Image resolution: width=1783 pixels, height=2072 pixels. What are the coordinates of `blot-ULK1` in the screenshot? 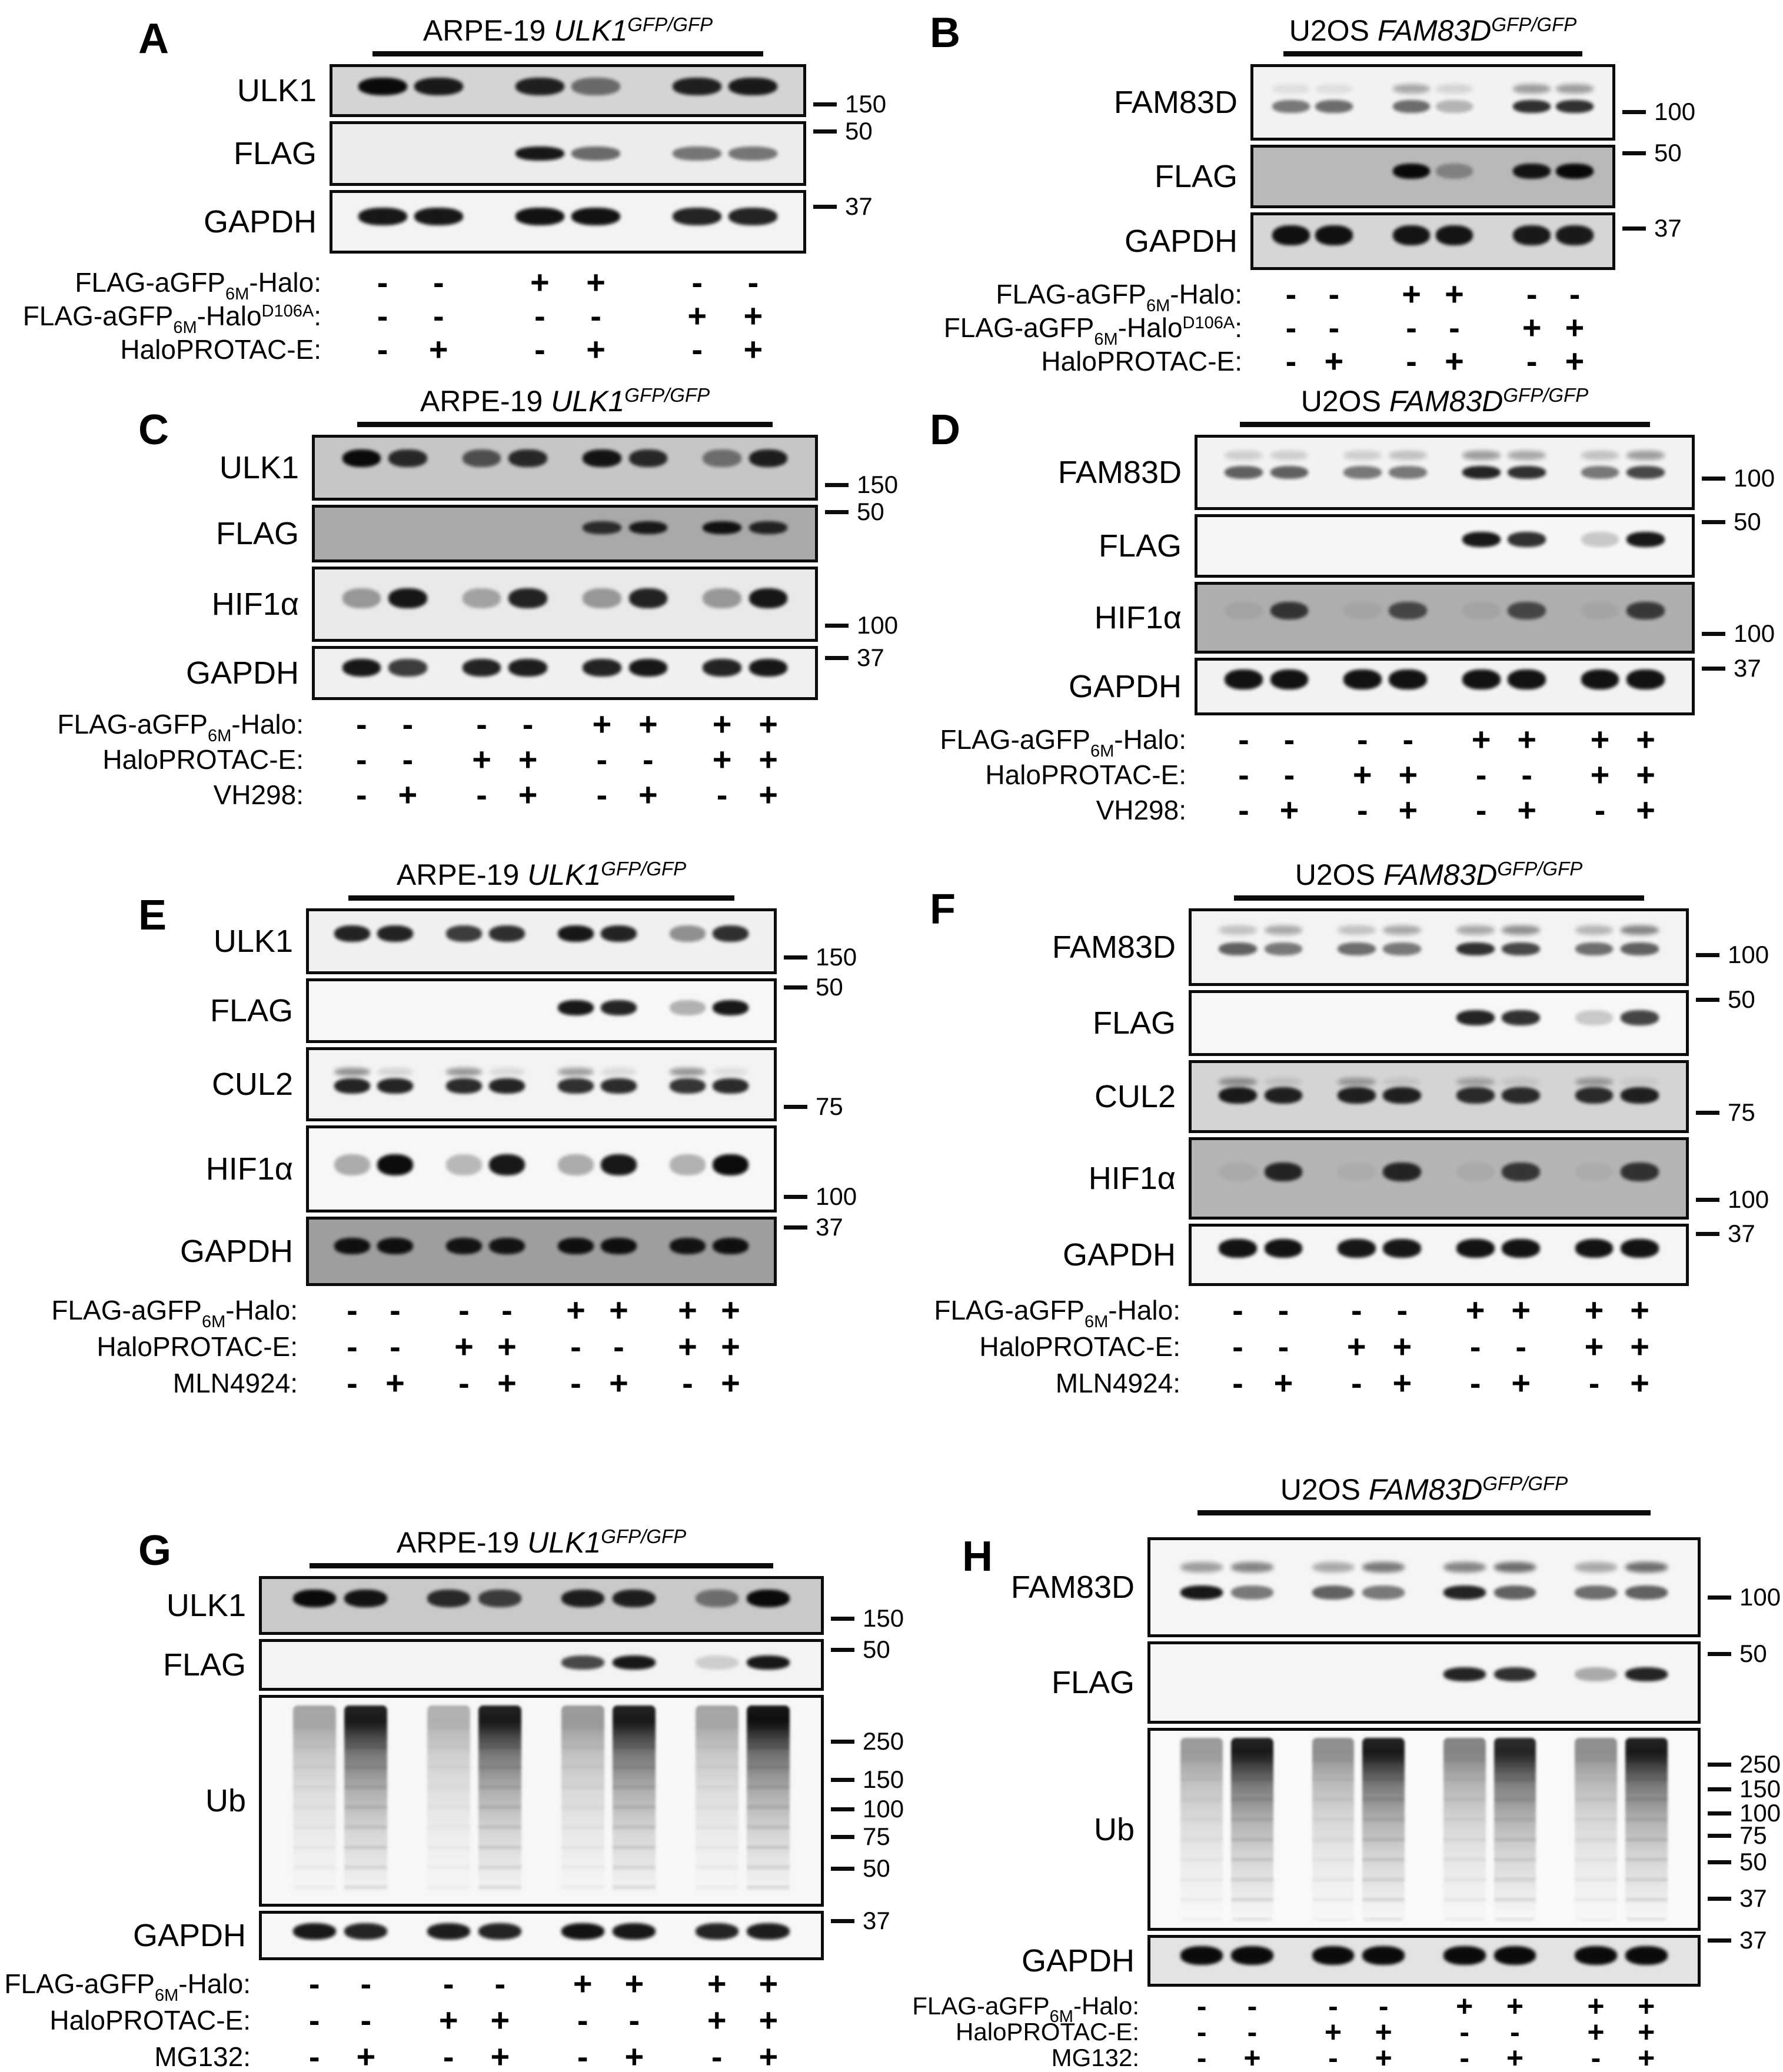 It's located at (541, 941).